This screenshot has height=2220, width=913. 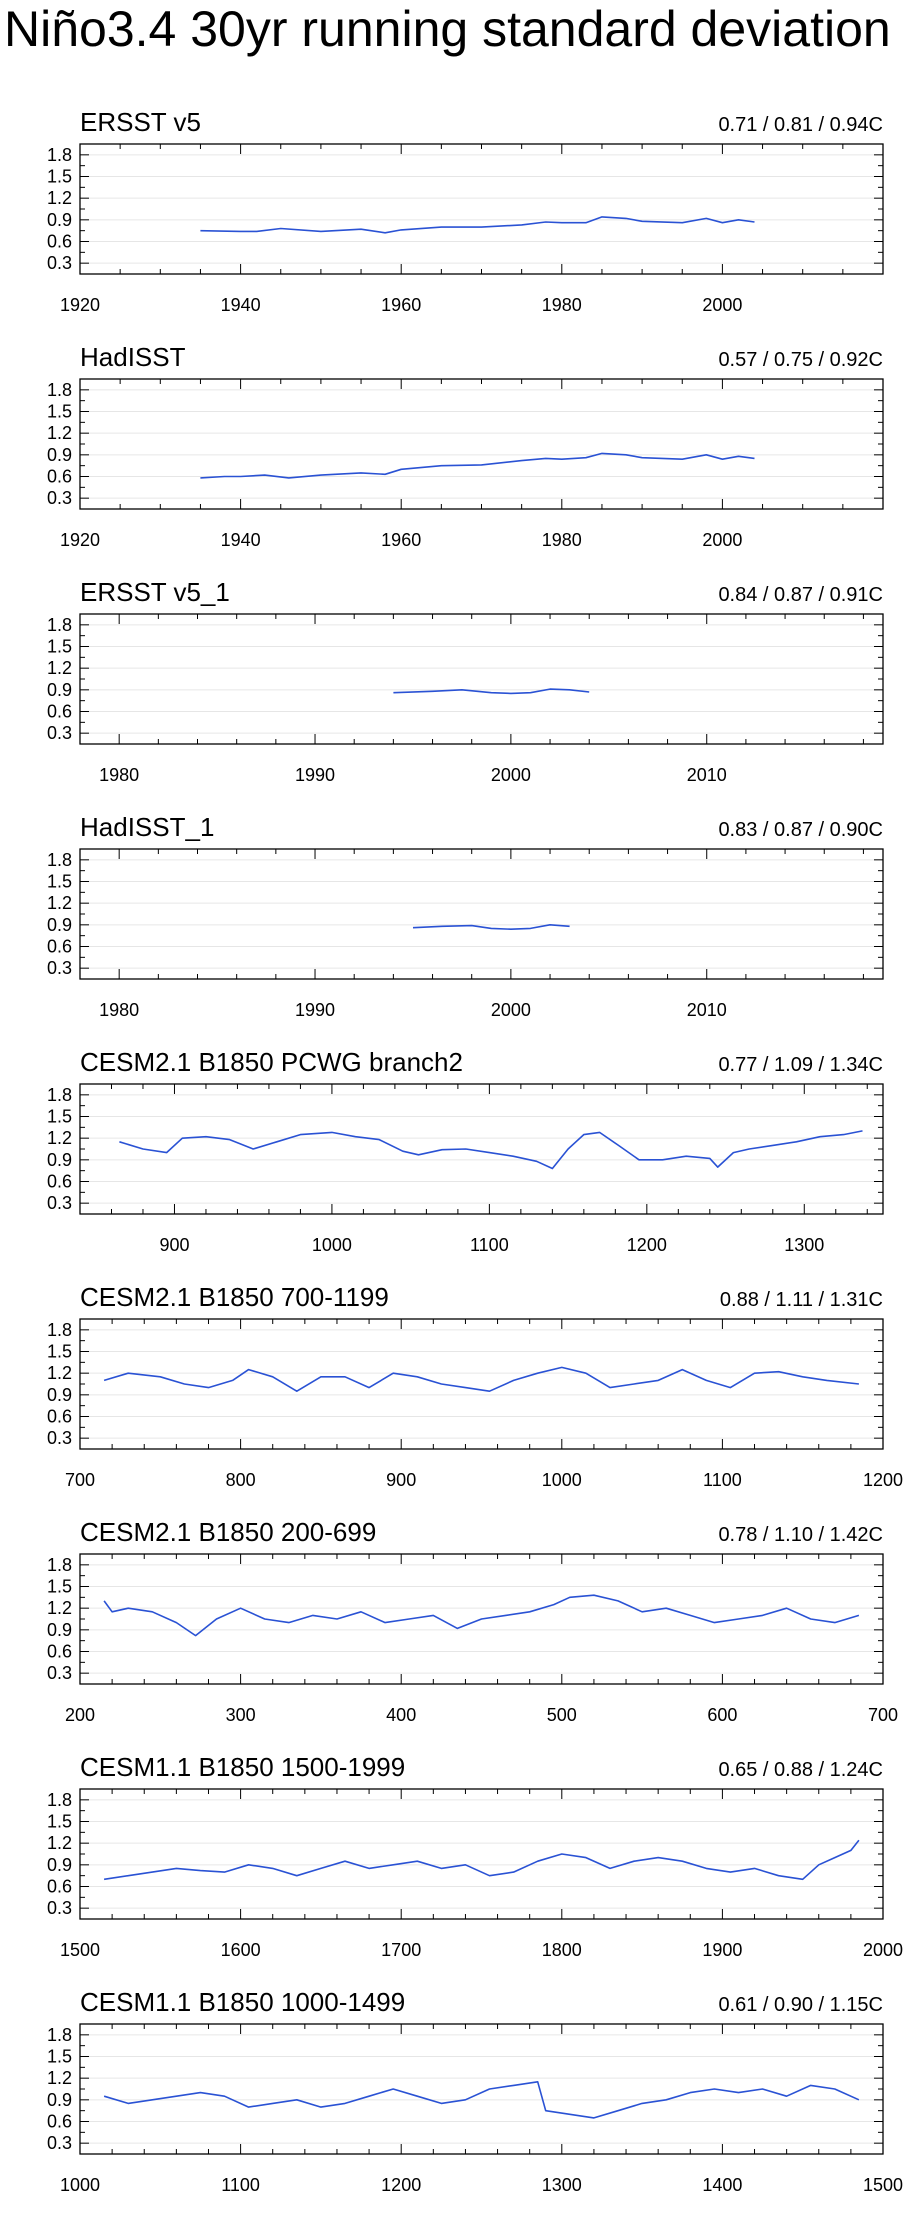 What do you see at coordinates (800, 1065) in the screenshot?
I see `panel-stats: 0.77 / 1.09 / 1.34C` at bounding box center [800, 1065].